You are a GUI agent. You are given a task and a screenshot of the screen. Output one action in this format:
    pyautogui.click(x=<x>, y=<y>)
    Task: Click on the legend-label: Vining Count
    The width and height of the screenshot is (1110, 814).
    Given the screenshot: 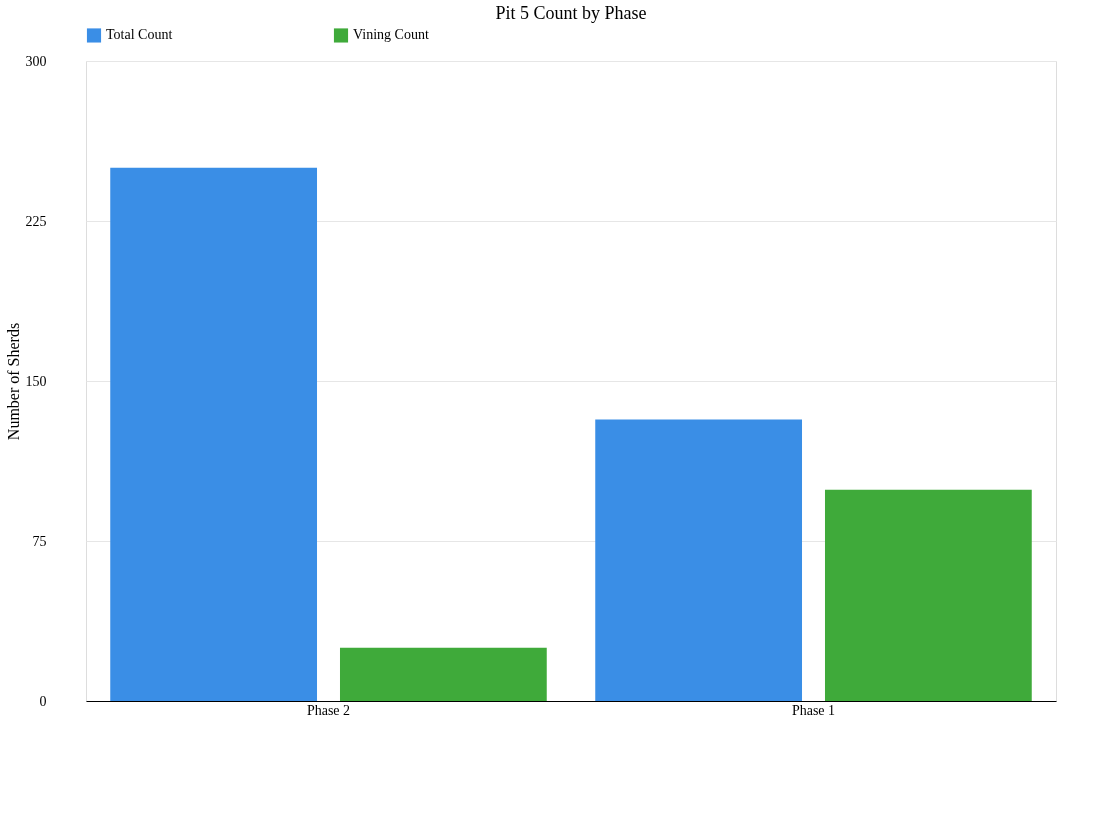 What is the action you would take?
    pyautogui.click(x=391, y=35)
    